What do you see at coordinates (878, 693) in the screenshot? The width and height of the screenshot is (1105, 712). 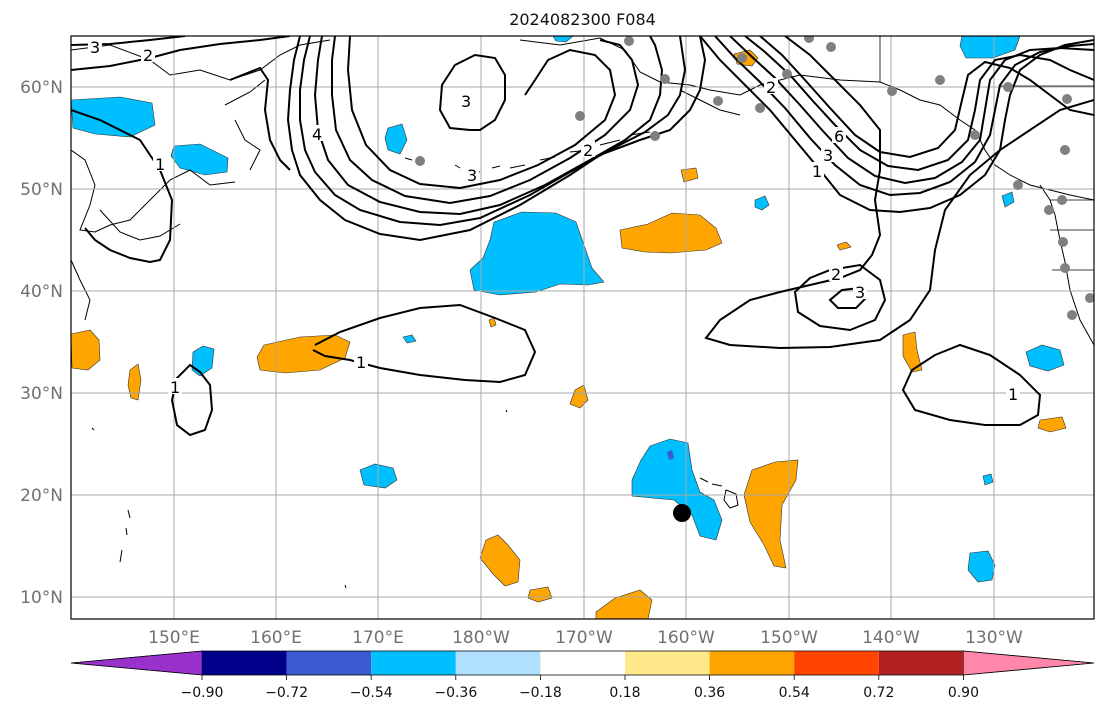 I see `colorbar-tick-label: 0.72` at bounding box center [878, 693].